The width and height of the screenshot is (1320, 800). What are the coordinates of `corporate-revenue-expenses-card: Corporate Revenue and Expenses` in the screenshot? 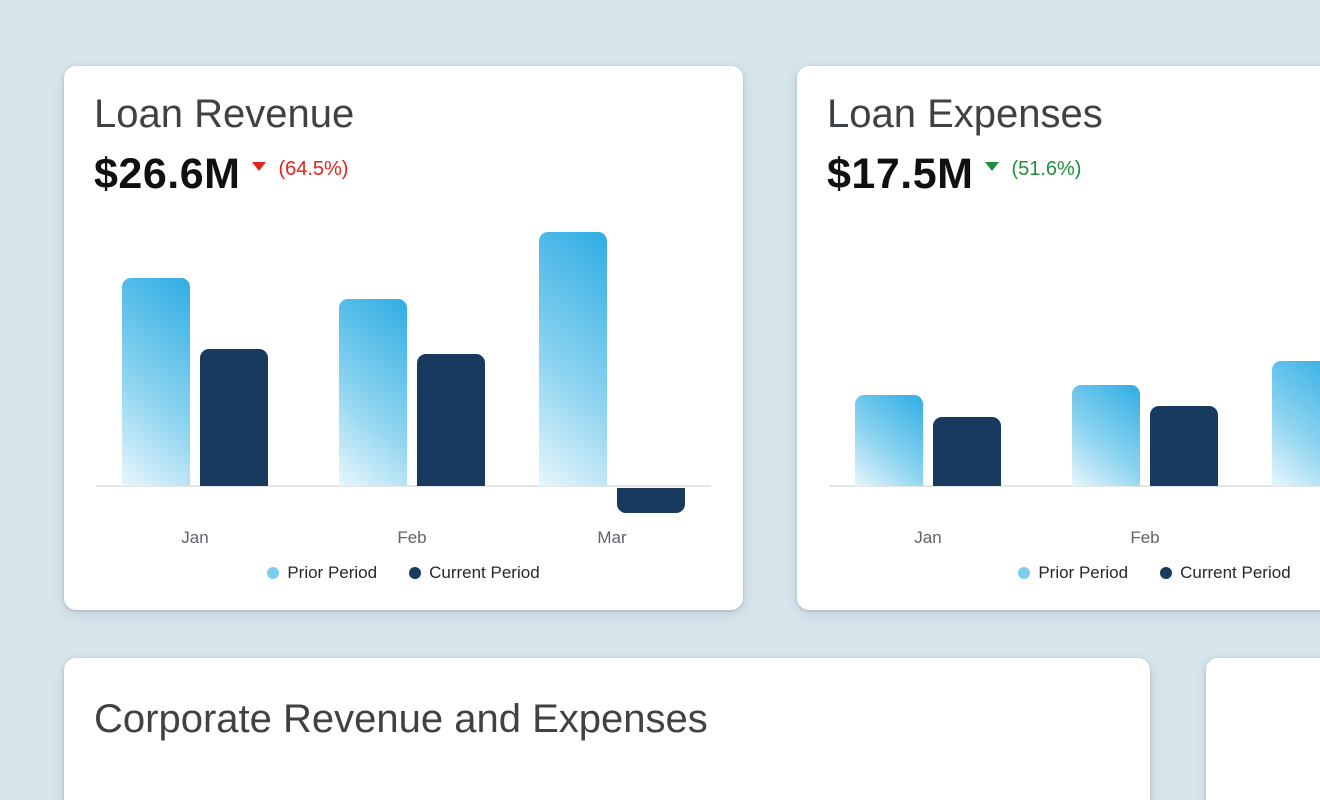 It's located at (607, 729).